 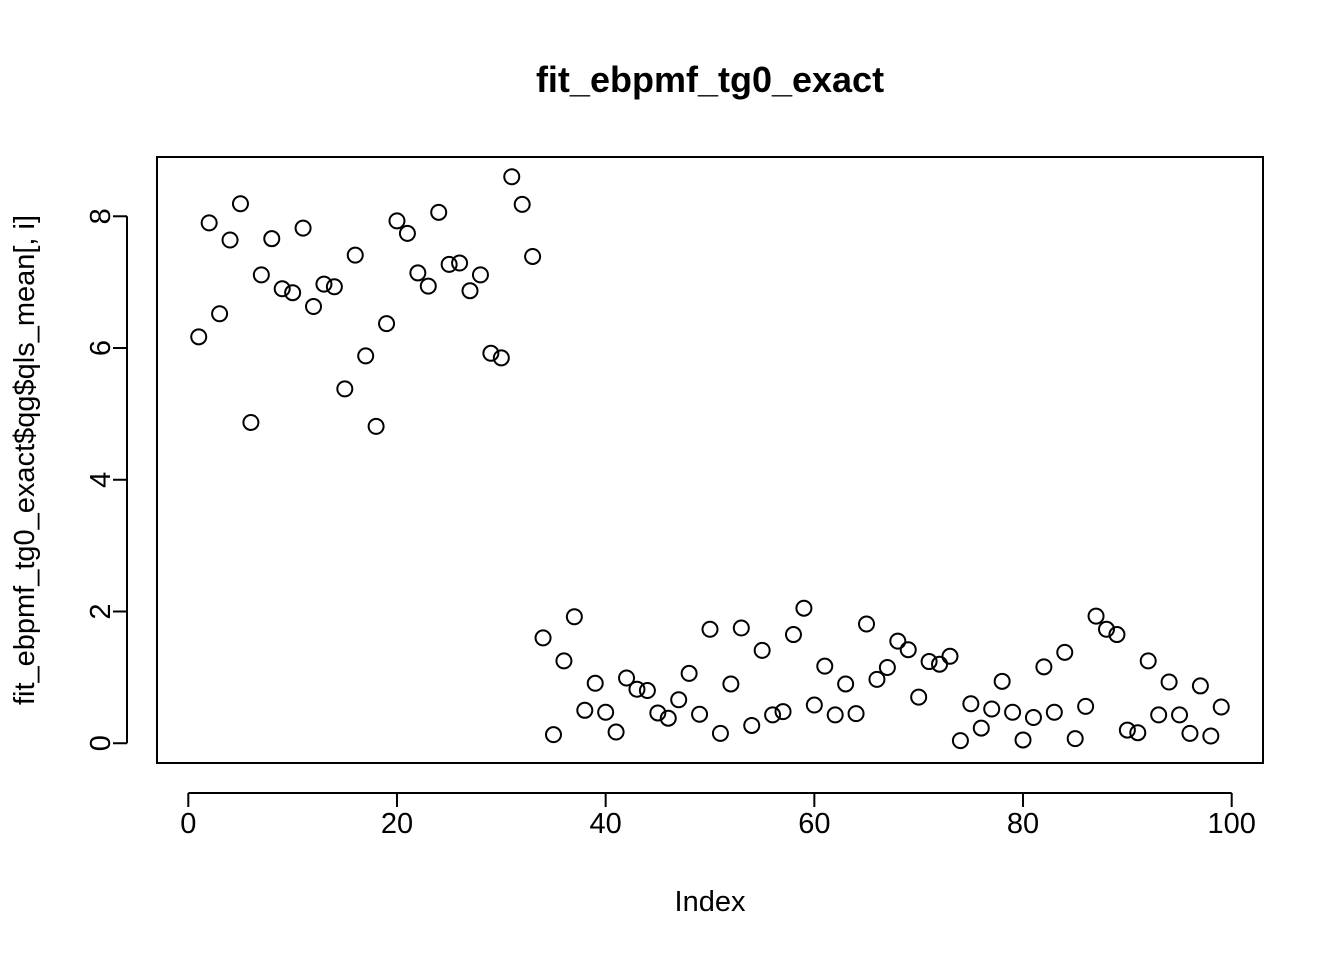 What do you see at coordinates (710, 79) in the screenshot?
I see `chart-title: fit_ebpmf_tg0_exact` at bounding box center [710, 79].